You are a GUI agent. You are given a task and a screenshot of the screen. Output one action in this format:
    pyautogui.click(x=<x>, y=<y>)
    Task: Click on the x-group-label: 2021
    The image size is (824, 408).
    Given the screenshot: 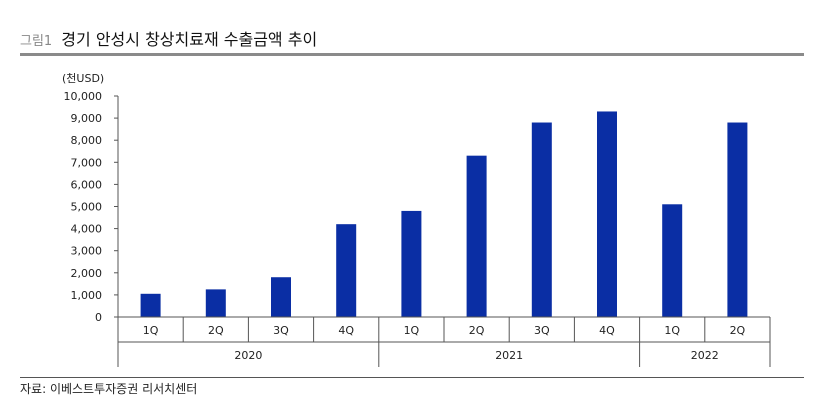 What is the action you would take?
    pyautogui.click(x=509, y=355)
    